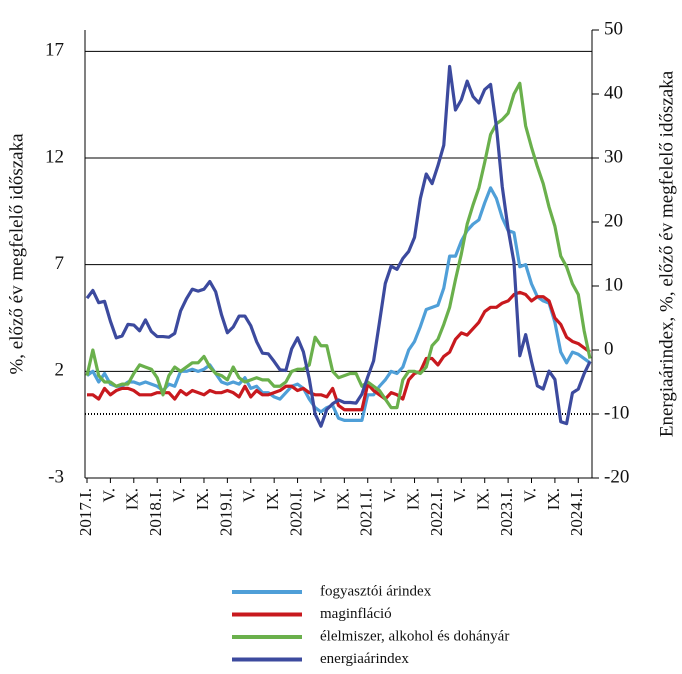 The width and height of the screenshot is (682, 674). What do you see at coordinates (155, 512) in the screenshot?
I see `x-tick-label: 2018.I.` at bounding box center [155, 512].